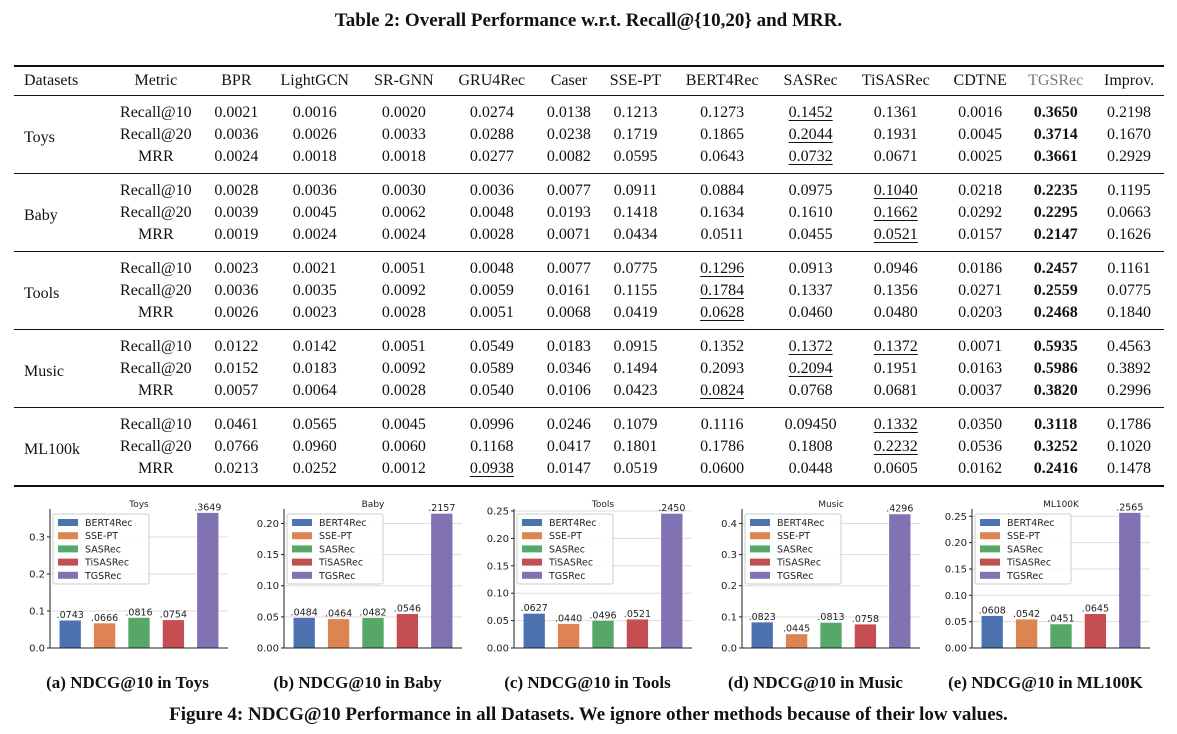 The width and height of the screenshot is (1177, 734). Describe the element at coordinates (314, 80) in the screenshot. I see `column-header: LightGCN` at that location.